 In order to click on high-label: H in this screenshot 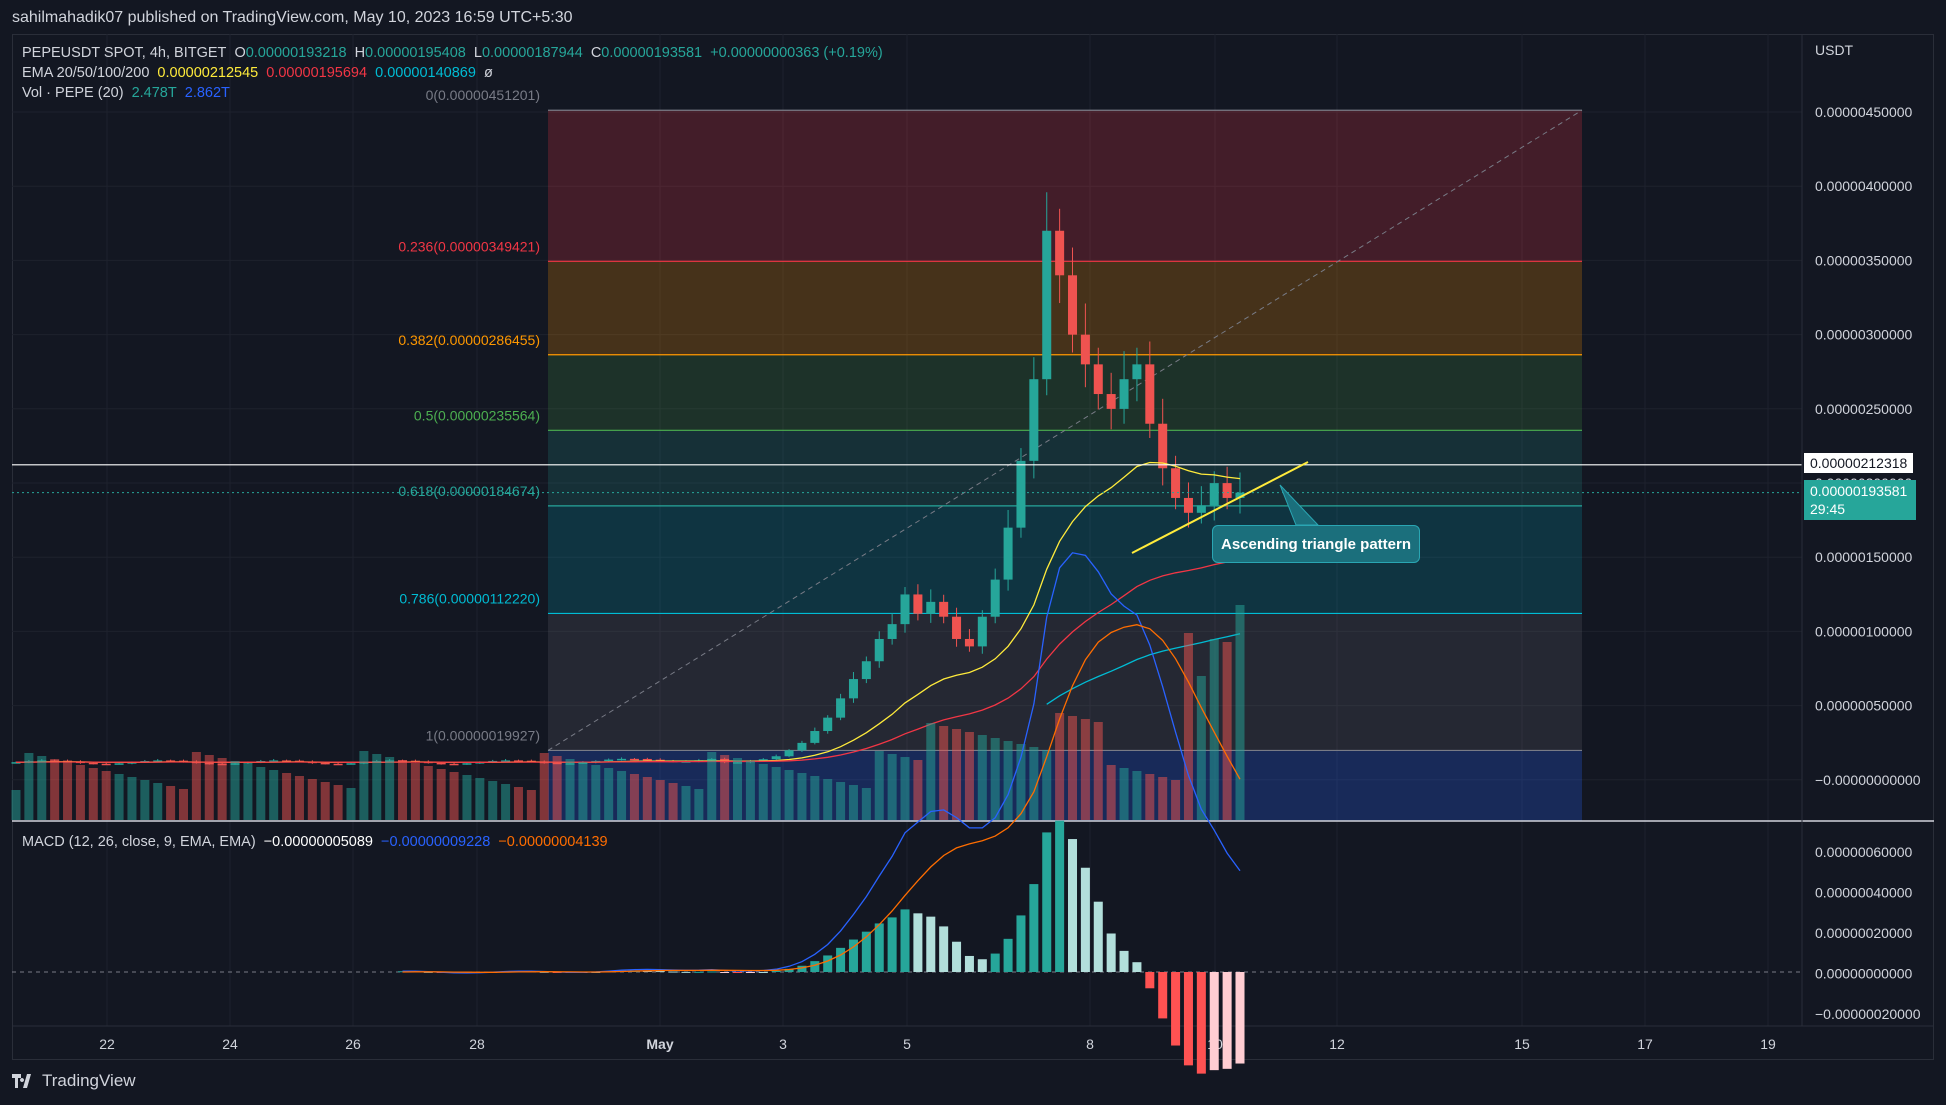, I will do `click(360, 53)`.